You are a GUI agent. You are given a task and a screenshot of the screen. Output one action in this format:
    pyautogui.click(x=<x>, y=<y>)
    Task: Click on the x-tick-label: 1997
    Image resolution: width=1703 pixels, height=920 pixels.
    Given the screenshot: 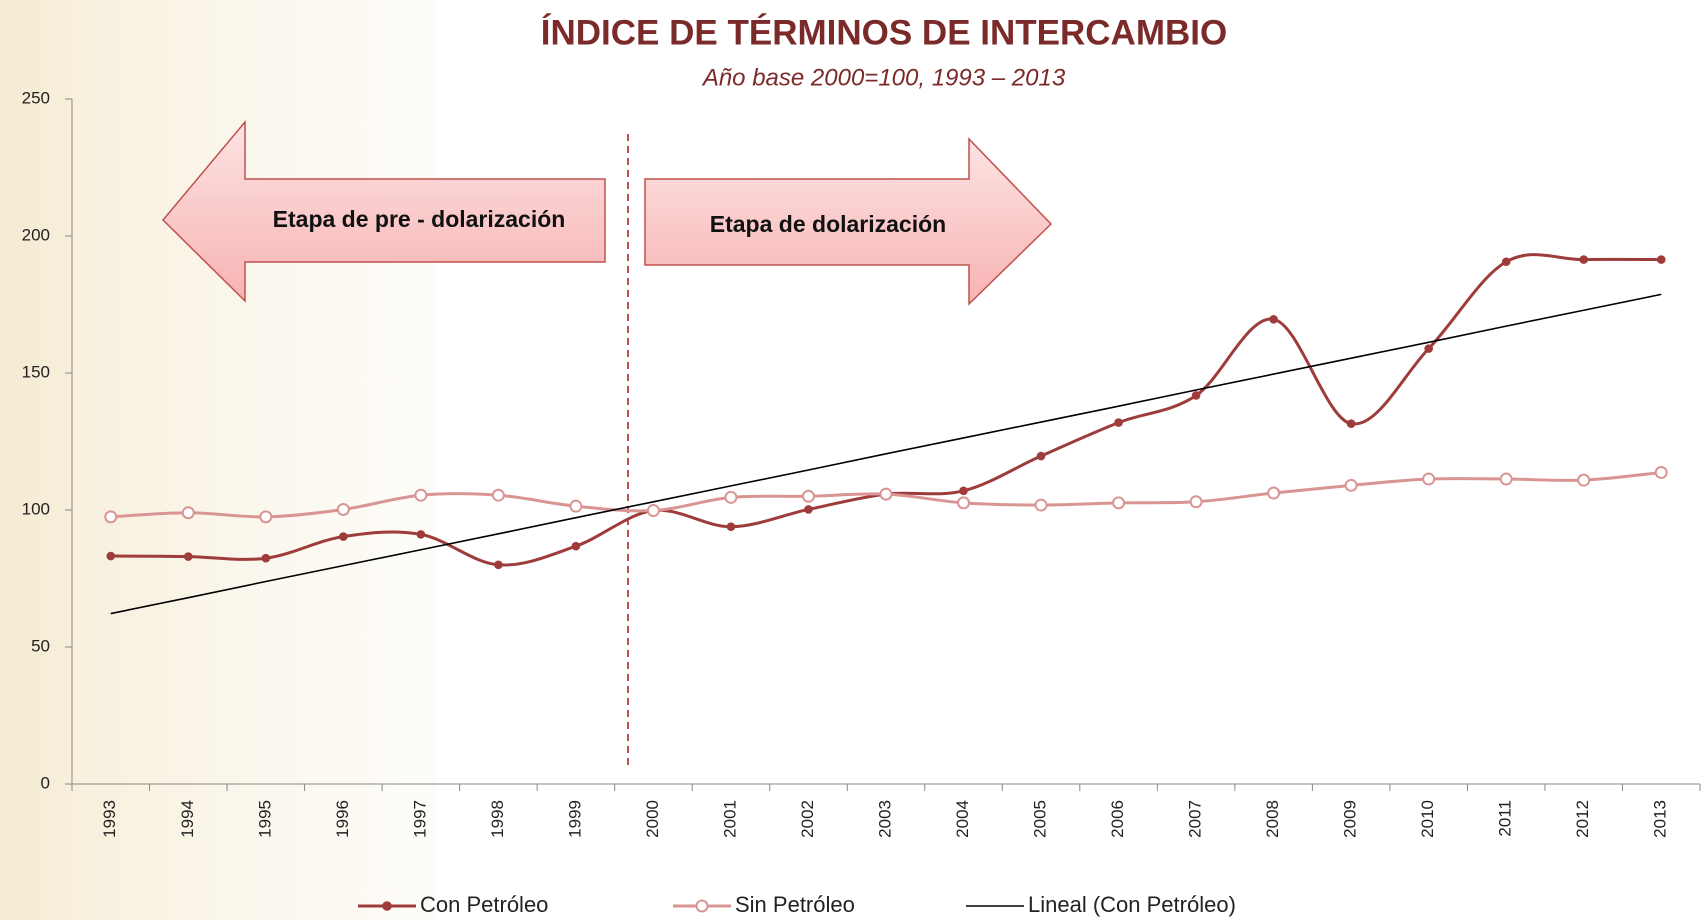 What is the action you would take?
    pyautogui.click(x=419, y=819)
    